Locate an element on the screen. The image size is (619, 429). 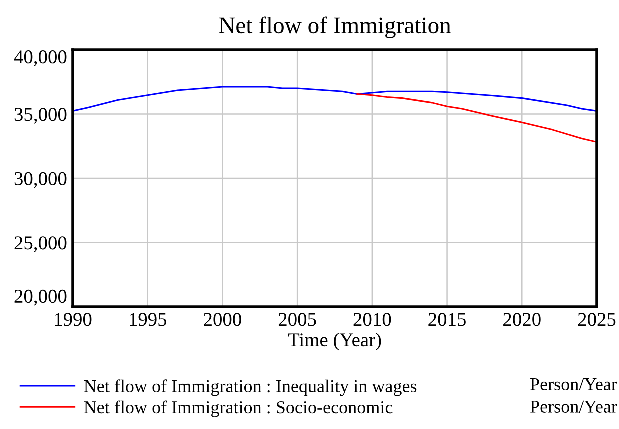
legend-label: Net flow of Immigration : Inequality in wages is located at coordinates (250, 388).